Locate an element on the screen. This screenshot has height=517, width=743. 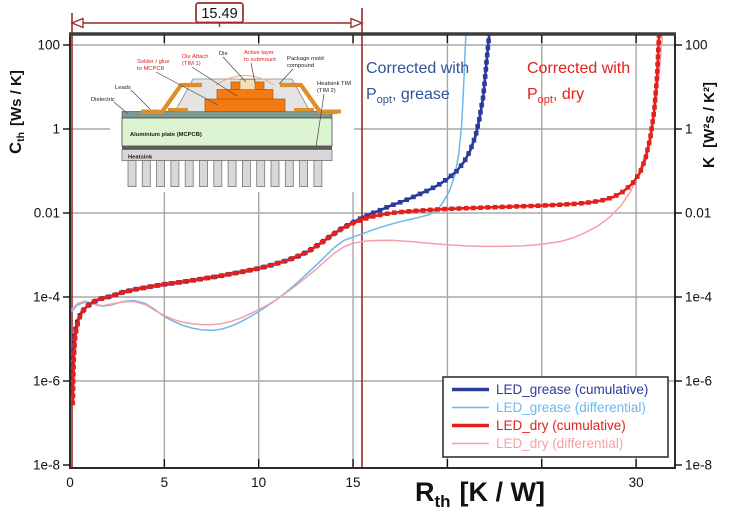
y-right-axis-units: [W²s / K²] is located at coordinates (709, 115).